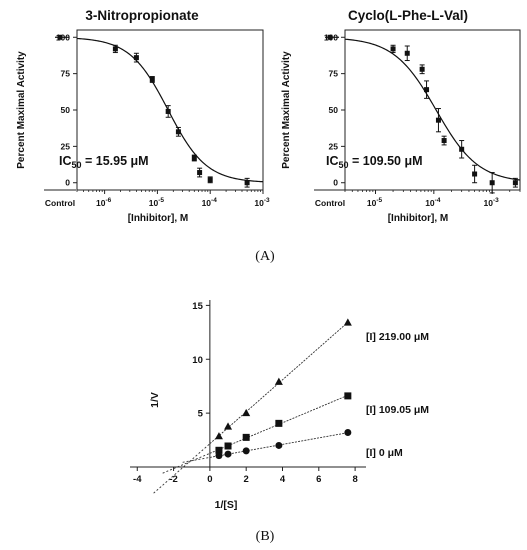 The width and height of the screenshot is (527, 550). I want to click on chart-title: Cyclo(L-Phe-L-Val), so click(408, 15).